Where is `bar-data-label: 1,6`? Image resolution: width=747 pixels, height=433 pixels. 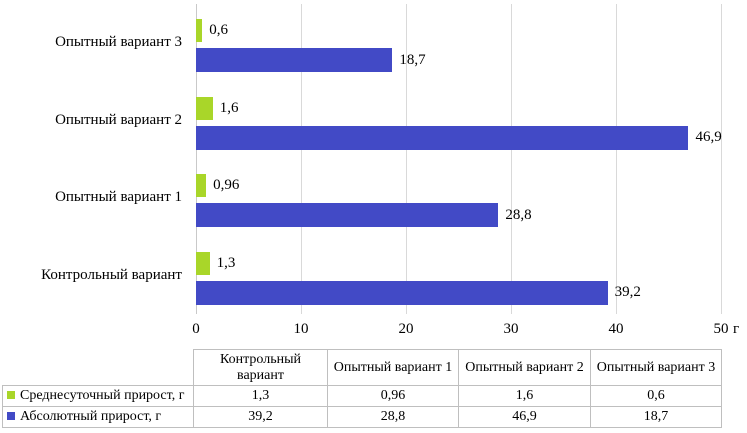
bar-data-label: 1,6 is located at coordinates (229, 107).